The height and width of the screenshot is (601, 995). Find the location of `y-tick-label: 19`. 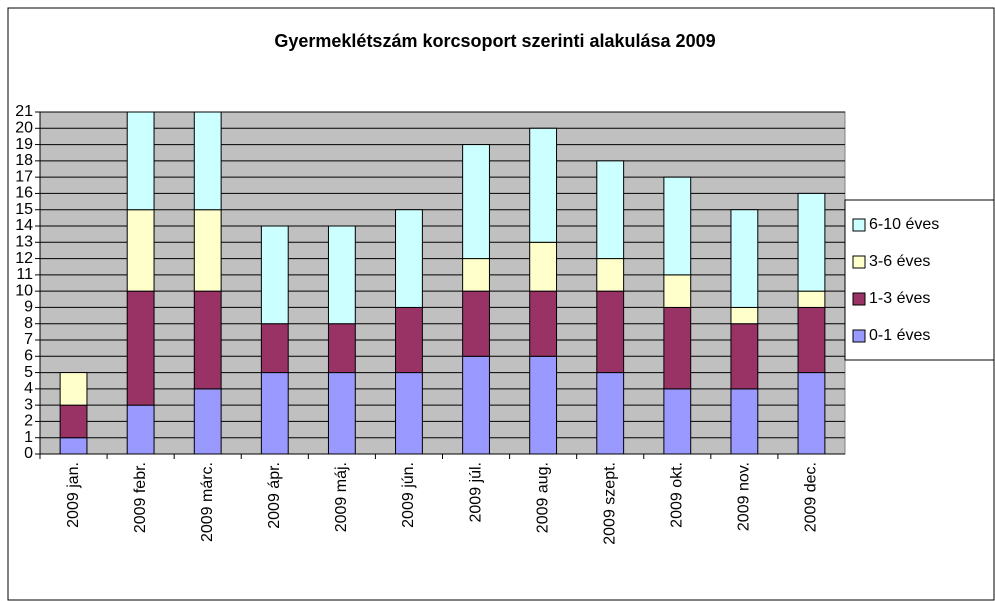

y-tick-label: 19 is located at coordinates (24, 144).